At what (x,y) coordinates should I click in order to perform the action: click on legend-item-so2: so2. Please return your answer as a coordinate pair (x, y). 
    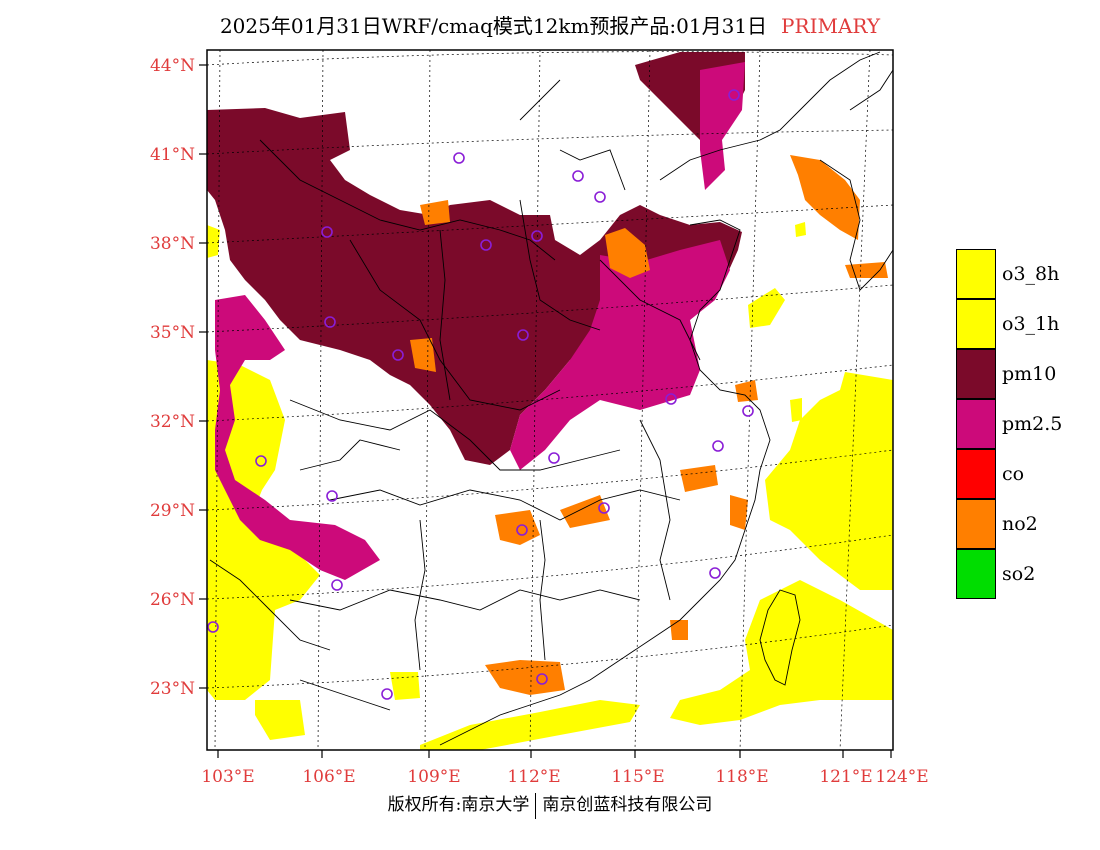
    Looking at the image, I should click on (1026, 574).